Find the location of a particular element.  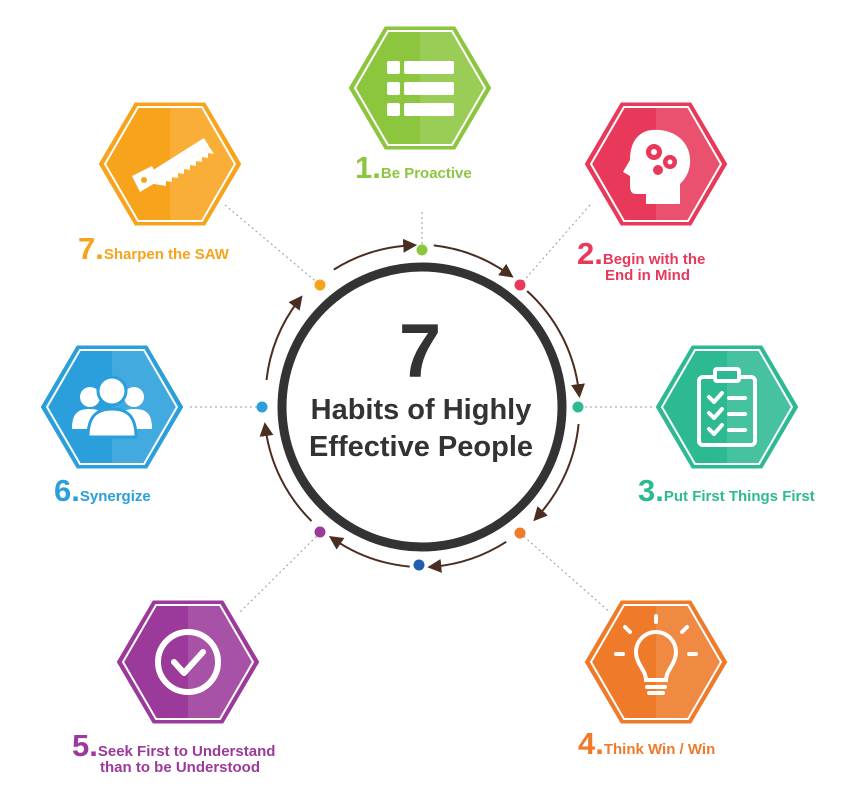

checkmark-circle-icon is located at coordinates (188, 662).